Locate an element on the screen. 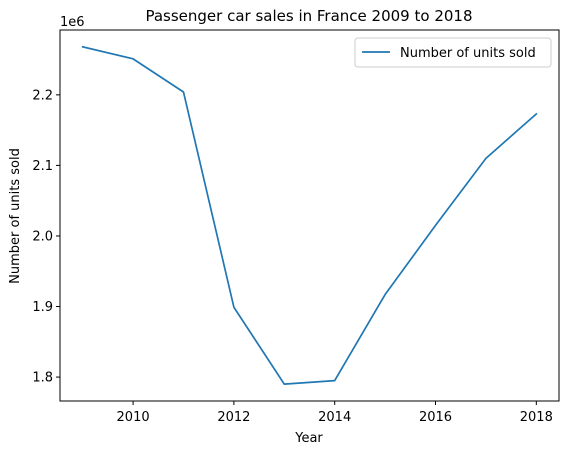 This screenshot has width=567, height=455. legend-label: Number of units sold is located at coordinates (468, 53).